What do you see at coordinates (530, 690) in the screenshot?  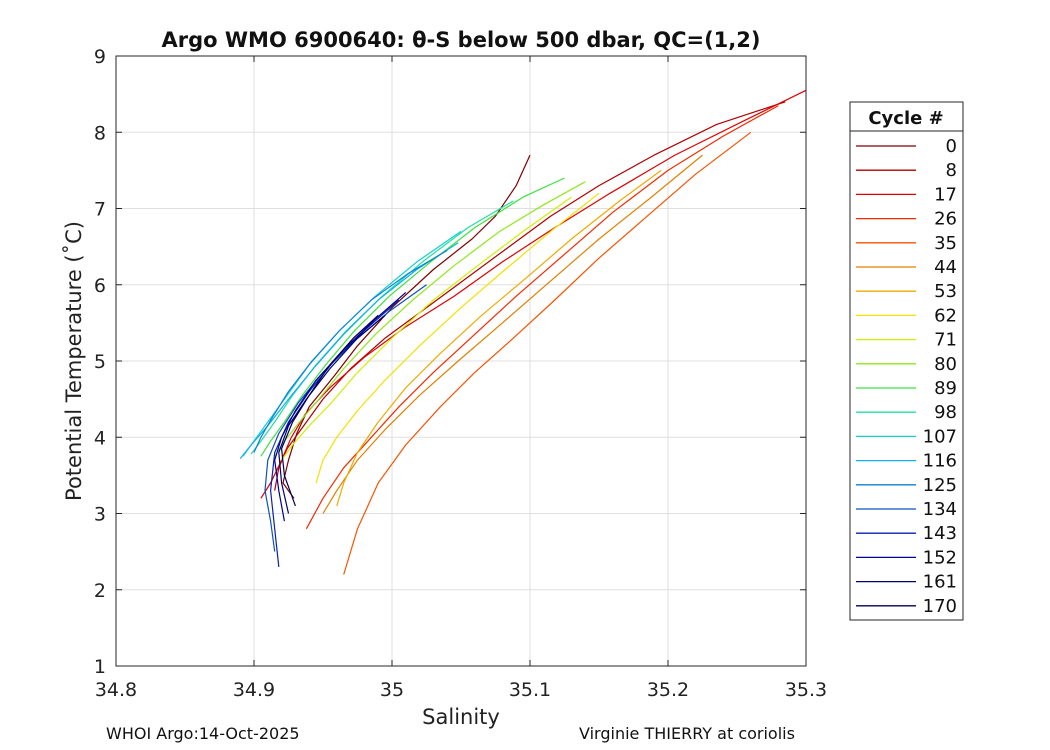 I see `x-tick-label: 35.1` at bounding box center [530, 690].